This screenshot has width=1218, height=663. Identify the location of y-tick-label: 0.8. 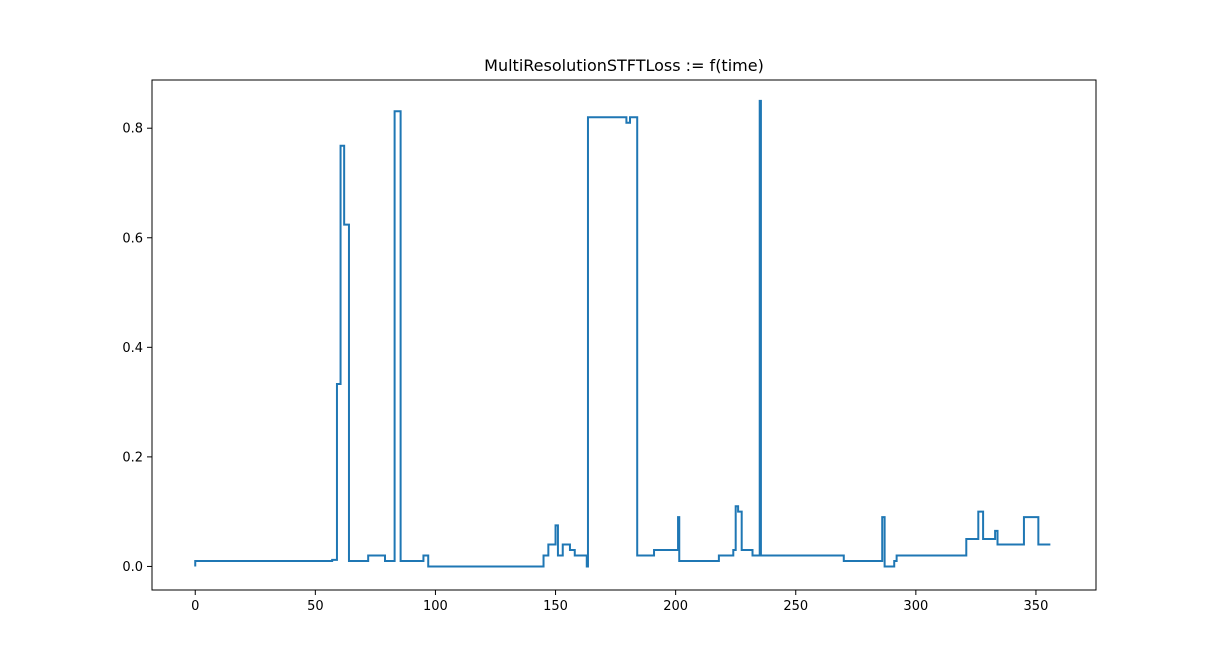
(132, 129).